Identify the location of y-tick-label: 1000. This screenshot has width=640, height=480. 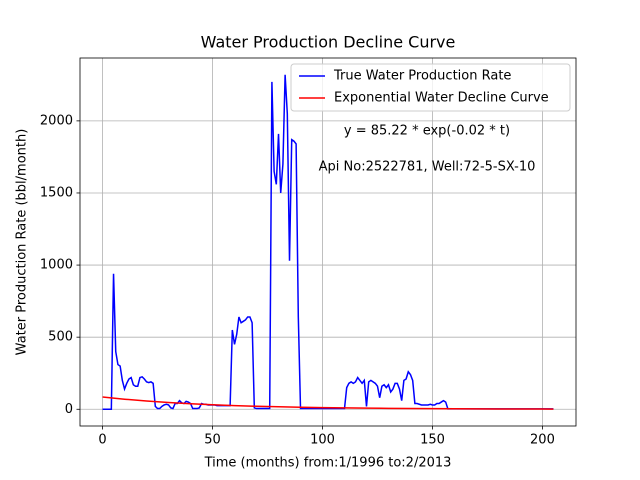
(56, 265).